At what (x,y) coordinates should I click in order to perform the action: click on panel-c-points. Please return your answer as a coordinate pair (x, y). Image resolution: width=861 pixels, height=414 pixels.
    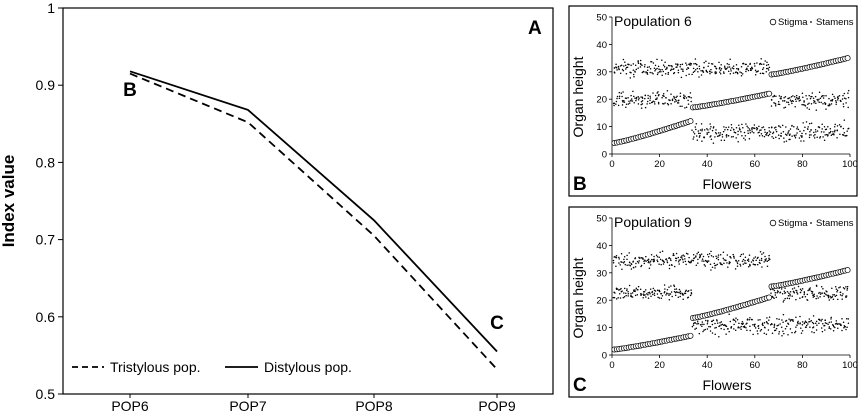
    Looking at the image, I should click on (731, 301).